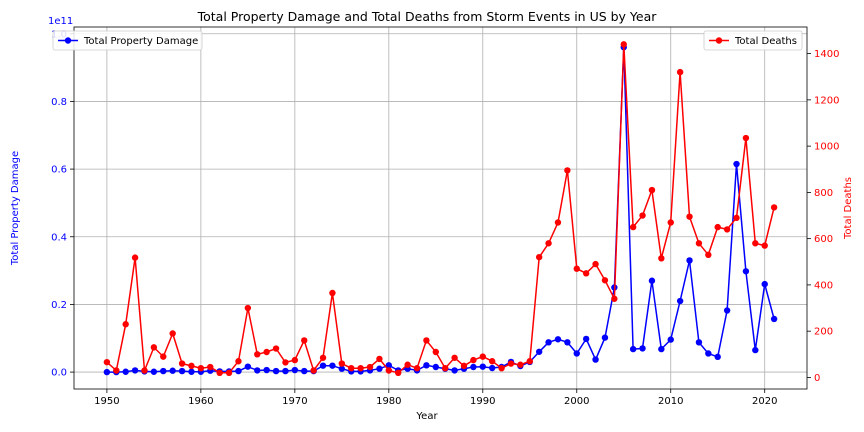 The image size is (864, 432). Describe the element at coordinates (826, 100) in the screenshot. I see `right-y-tick-label: 1200` at that location.